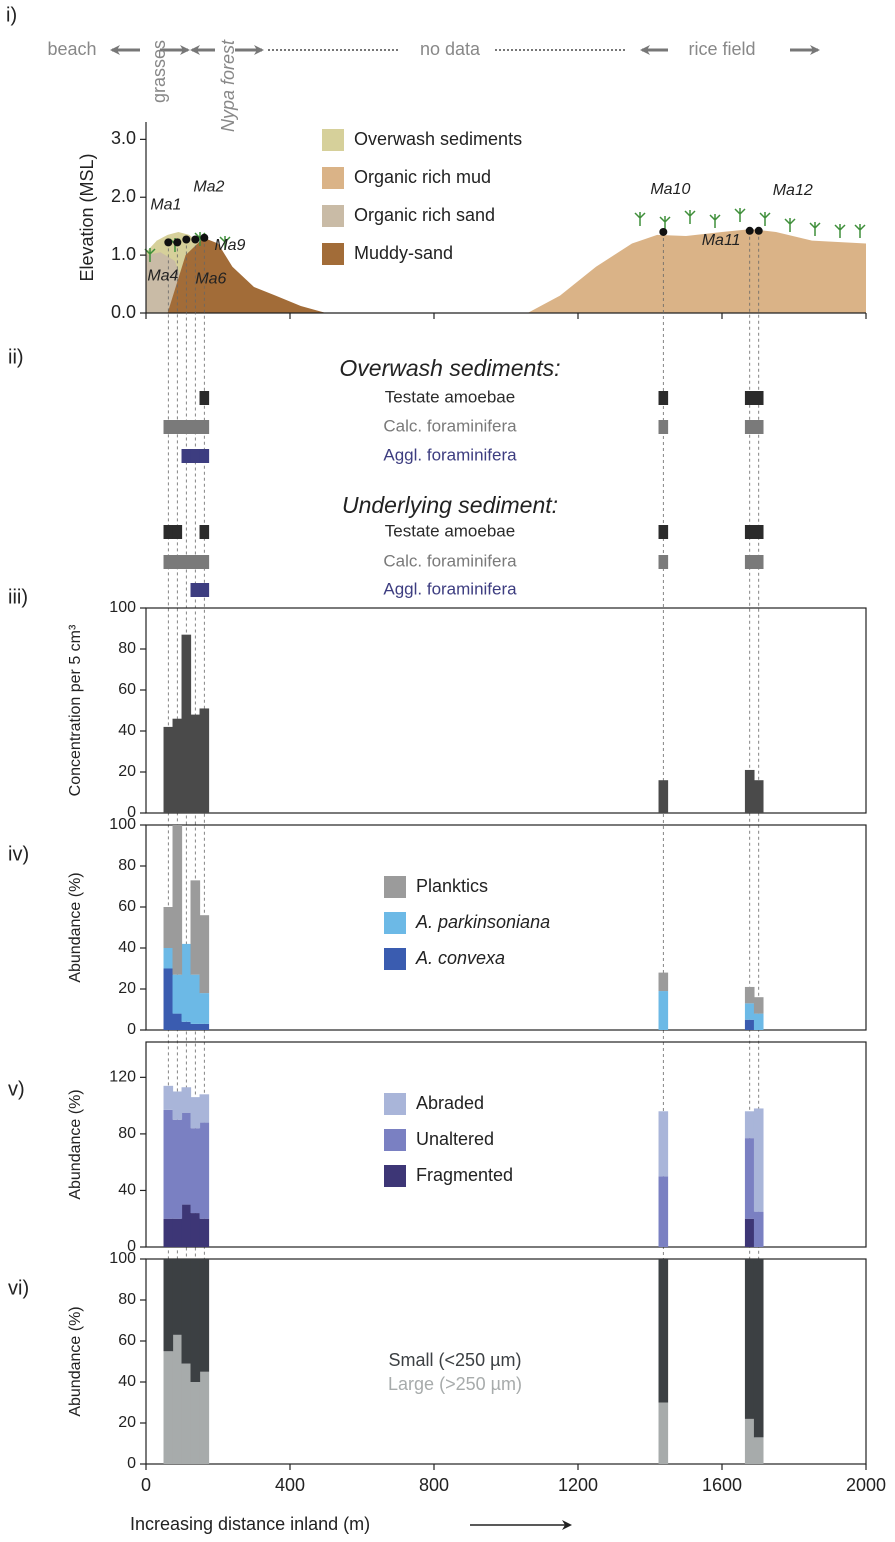 This screenshot has height=1542, width=895. Describe the element at coordinates (71, 49) in the screenshot. I see `zone-label: beach` at that location.